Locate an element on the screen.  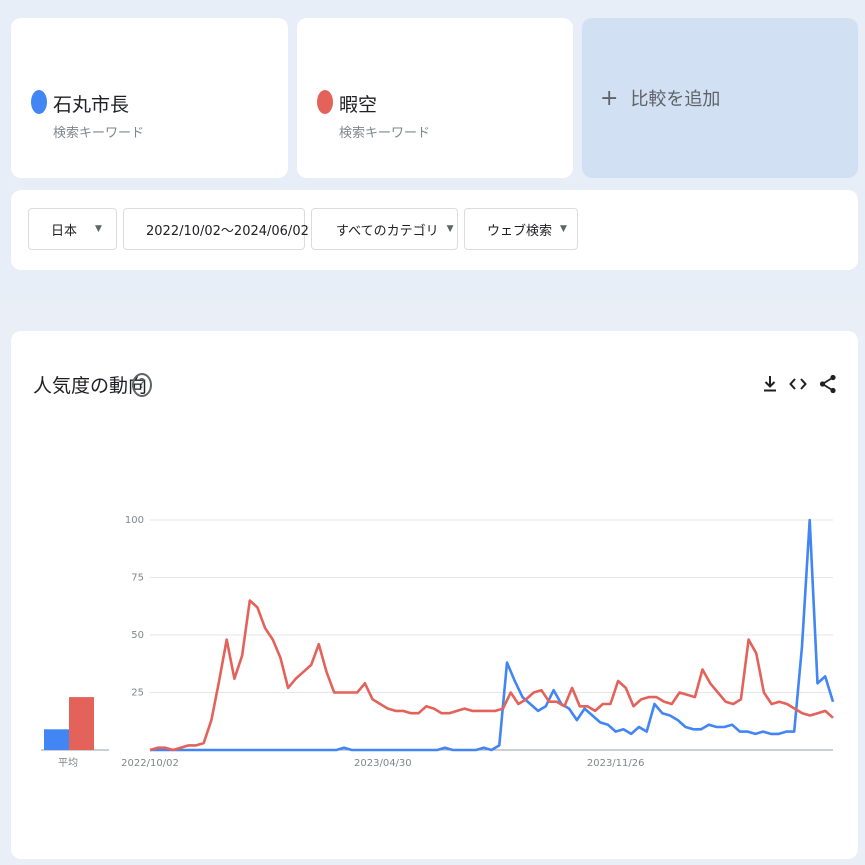
search-type-dropdown: ウェブ検索 ▼ is located at coordinates (521, 229).